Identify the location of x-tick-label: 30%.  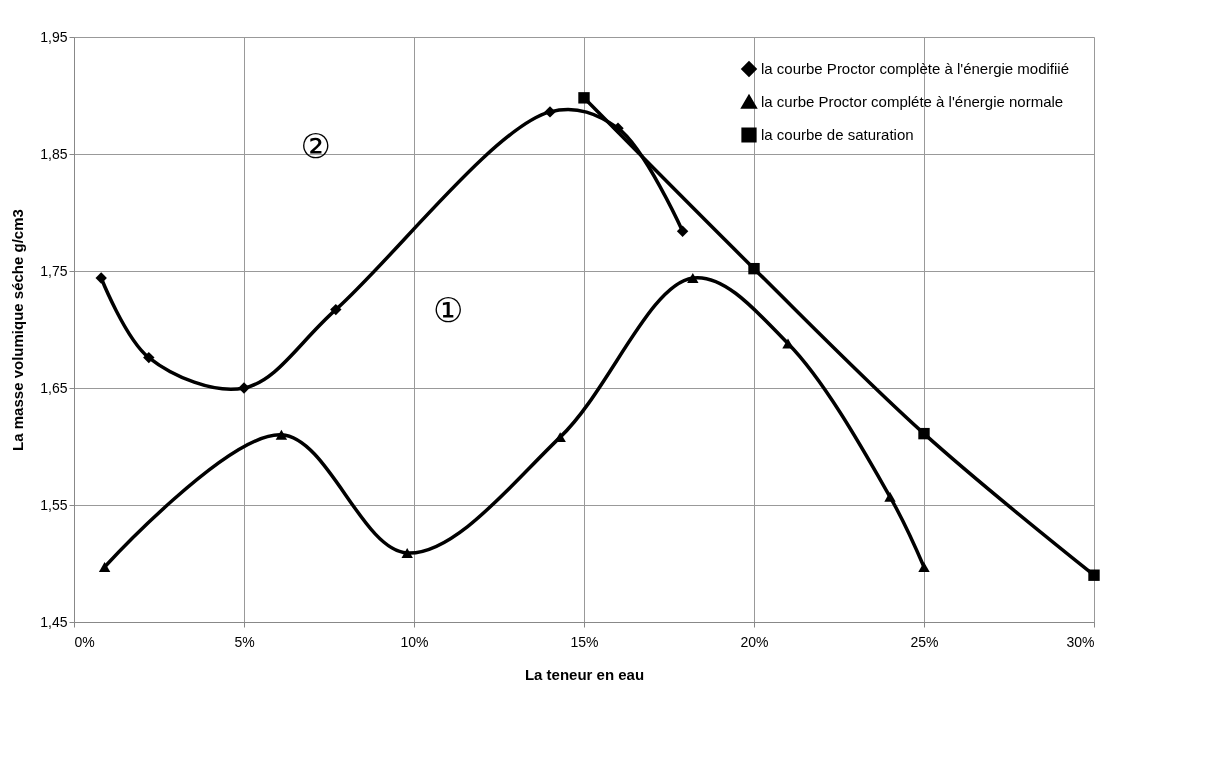
(1080, 641).